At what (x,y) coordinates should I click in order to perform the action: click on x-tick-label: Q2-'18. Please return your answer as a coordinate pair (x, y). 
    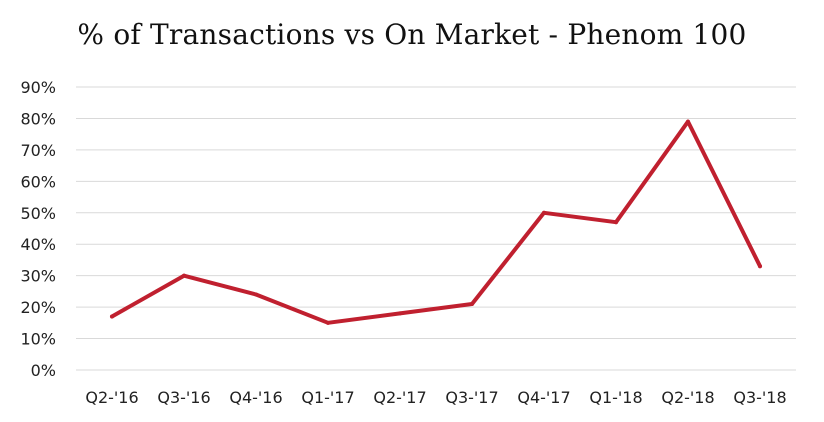
    Looking at the image, I should click on (687, 397).